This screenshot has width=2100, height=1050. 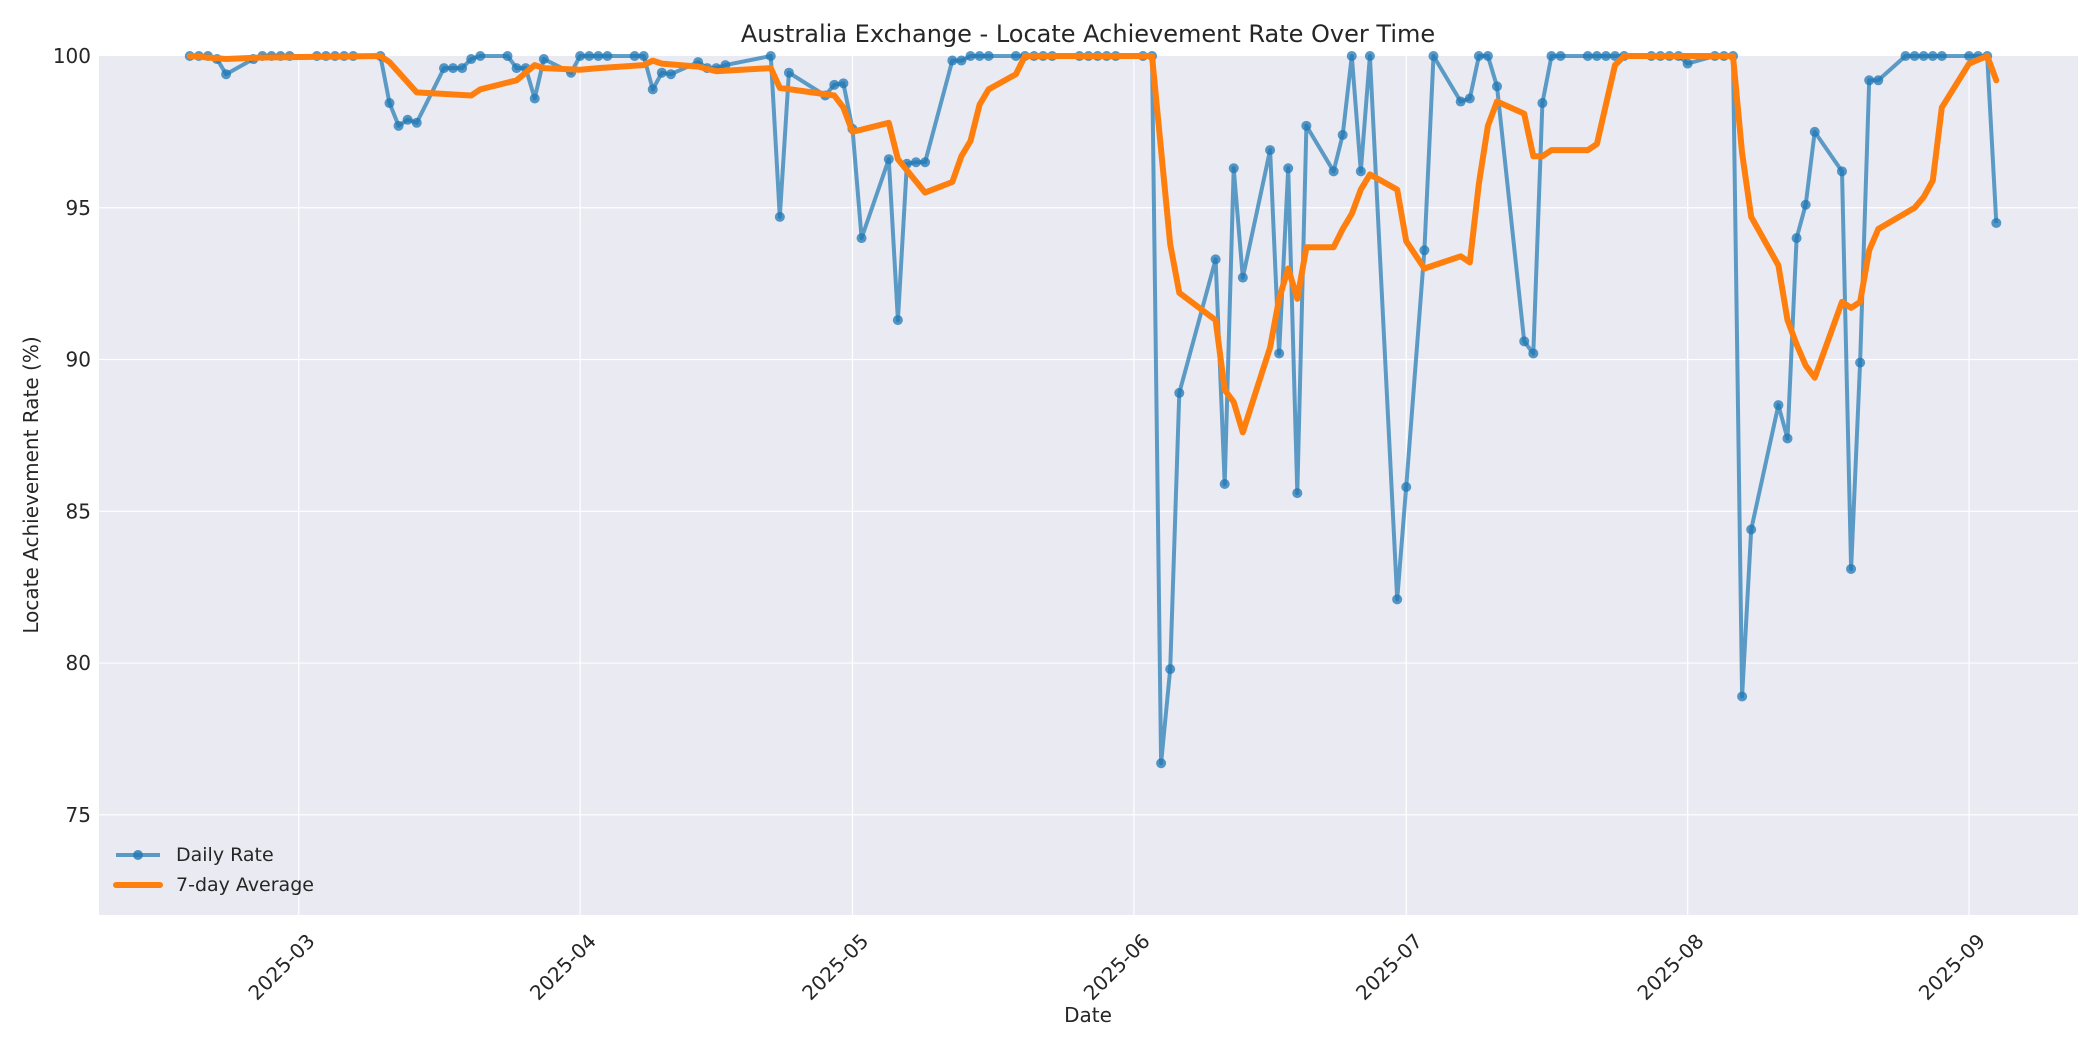 I want to click on legend-label-daily: Daily Rate, so click(x=225, y=855).